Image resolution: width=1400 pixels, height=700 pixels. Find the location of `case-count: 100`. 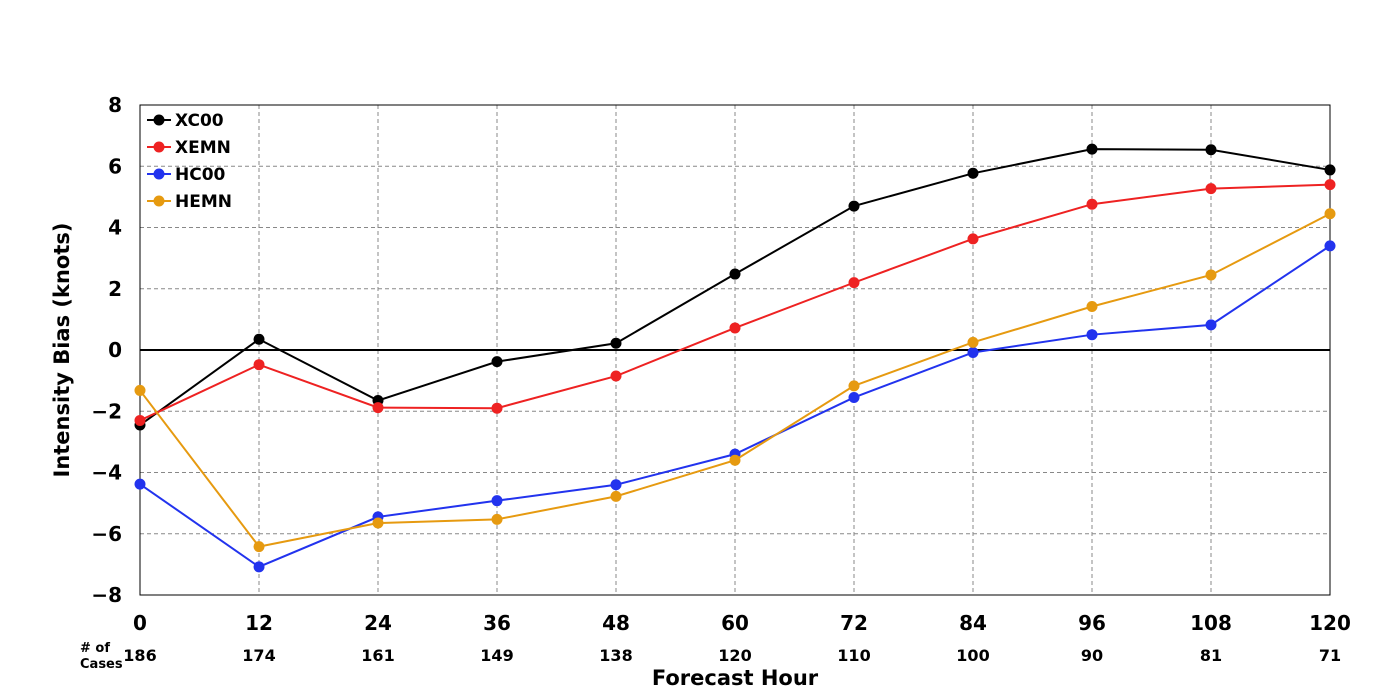

case-count: 100 is located at coordinates (972, 655).